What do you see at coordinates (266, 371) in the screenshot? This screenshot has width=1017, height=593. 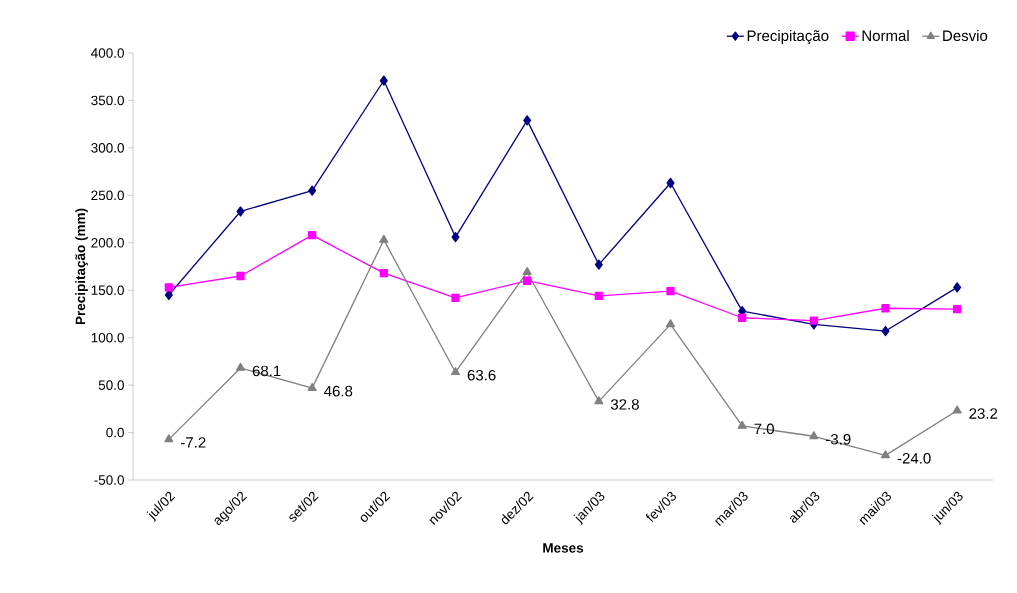 I see `data-label: 68.1` at bounding box center [266, 371].